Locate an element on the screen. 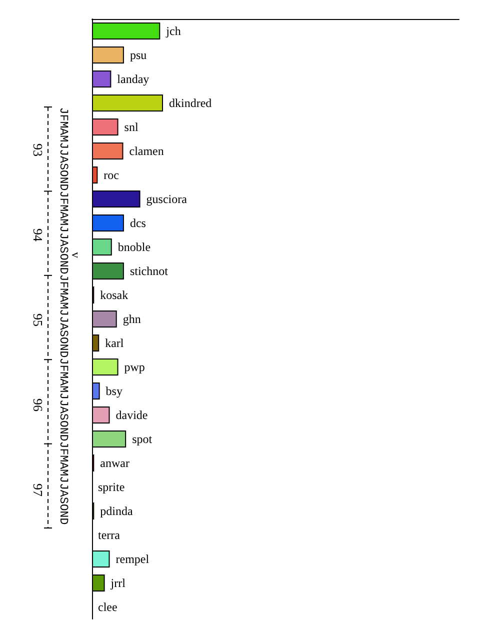  y-tick-label: dkindred is located at coordinates (190, 103).